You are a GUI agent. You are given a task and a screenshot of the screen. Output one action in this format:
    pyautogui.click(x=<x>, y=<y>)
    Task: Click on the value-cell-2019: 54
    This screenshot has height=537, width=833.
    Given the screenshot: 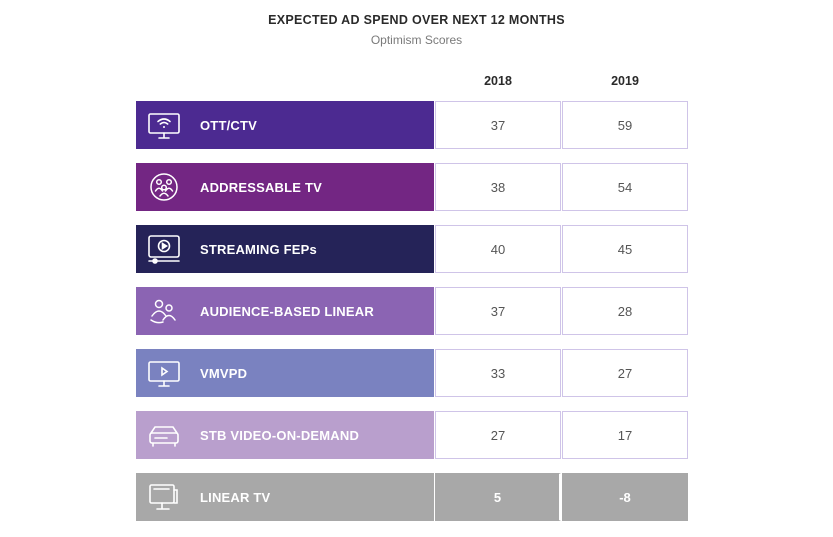 What is the action you would take?
    pyautogui.click(x=625, y=187)
    